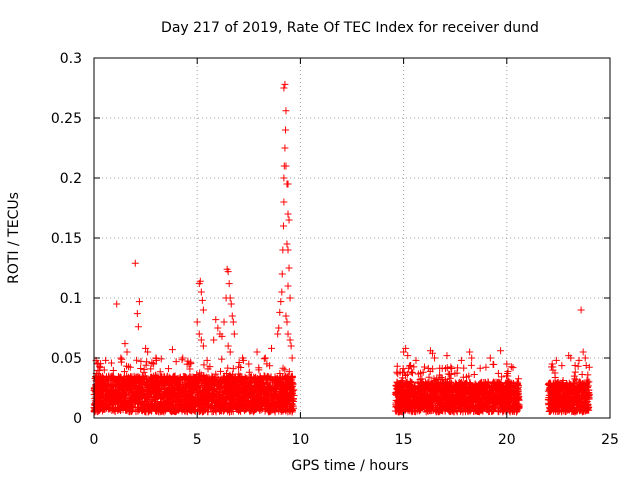 This screenshot has height=480, width=640. What do you see at coordinates (507, 440) in the screenshot?
I see `x-tick-label: 20` at bounding box center [507, 440].